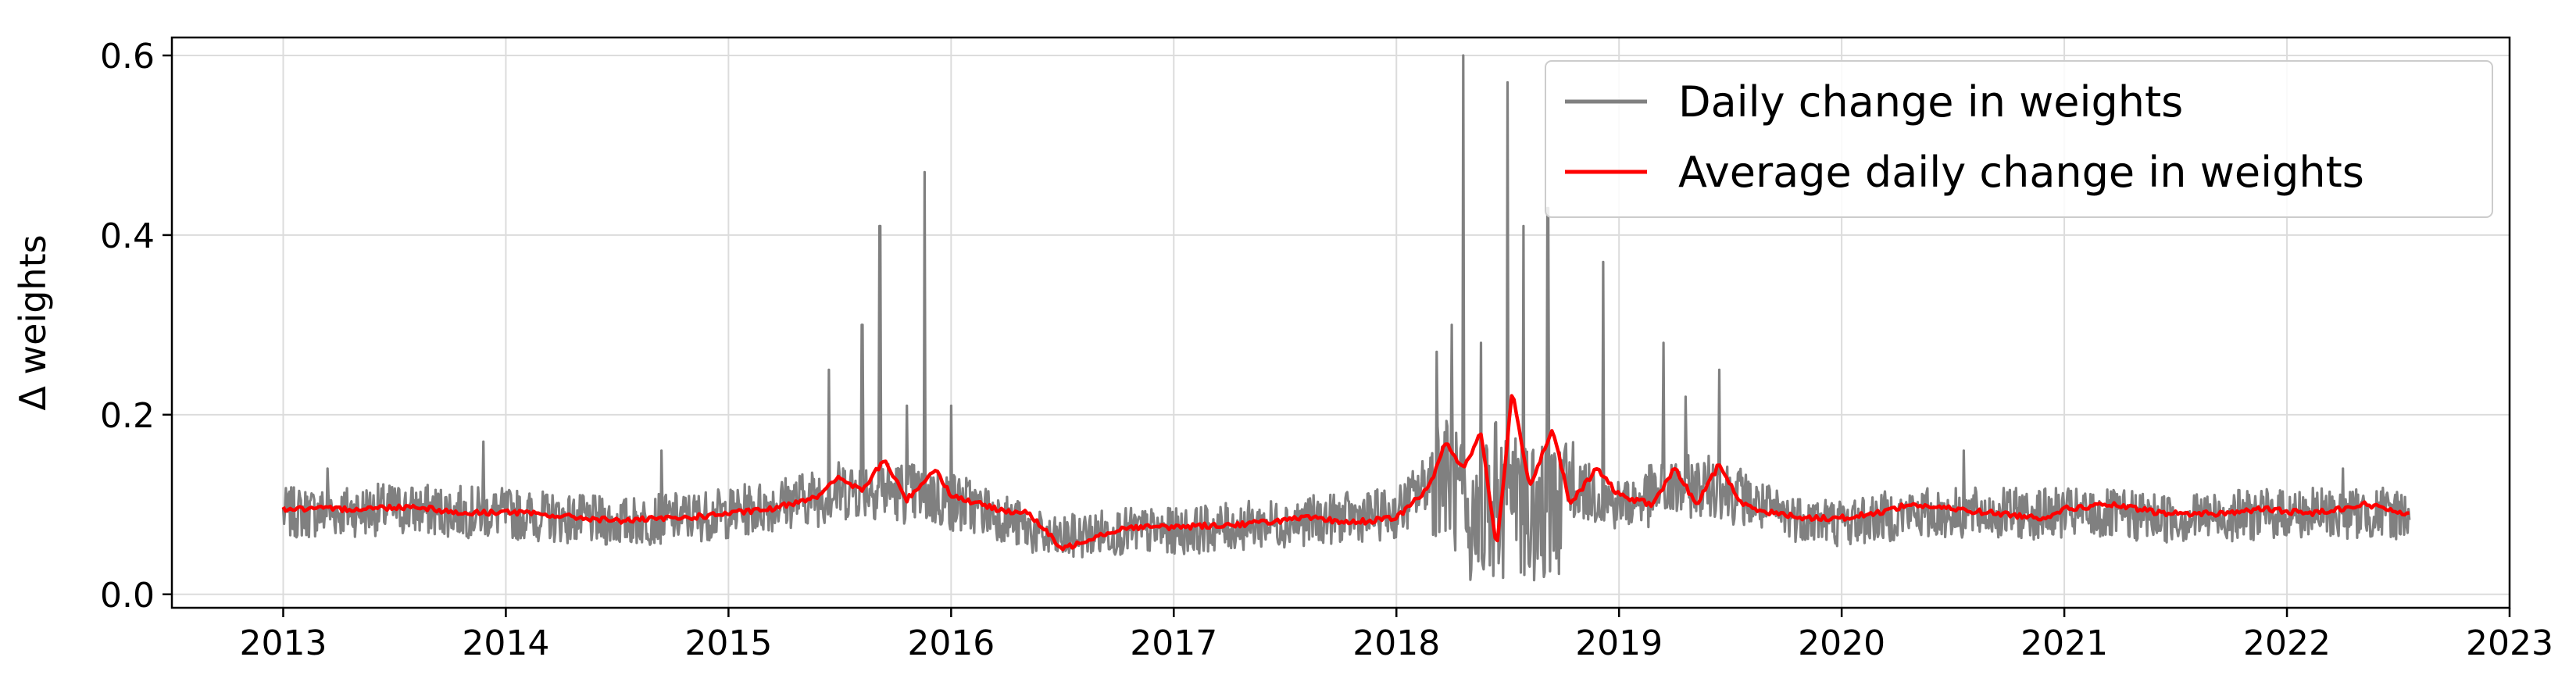 The width and height of the screenshot is (2576, 682). What do you see at coordinates (728, 643) in the screenshot?
I see `x-tick-label-2015: 2015` at bounding box center [728, 643].